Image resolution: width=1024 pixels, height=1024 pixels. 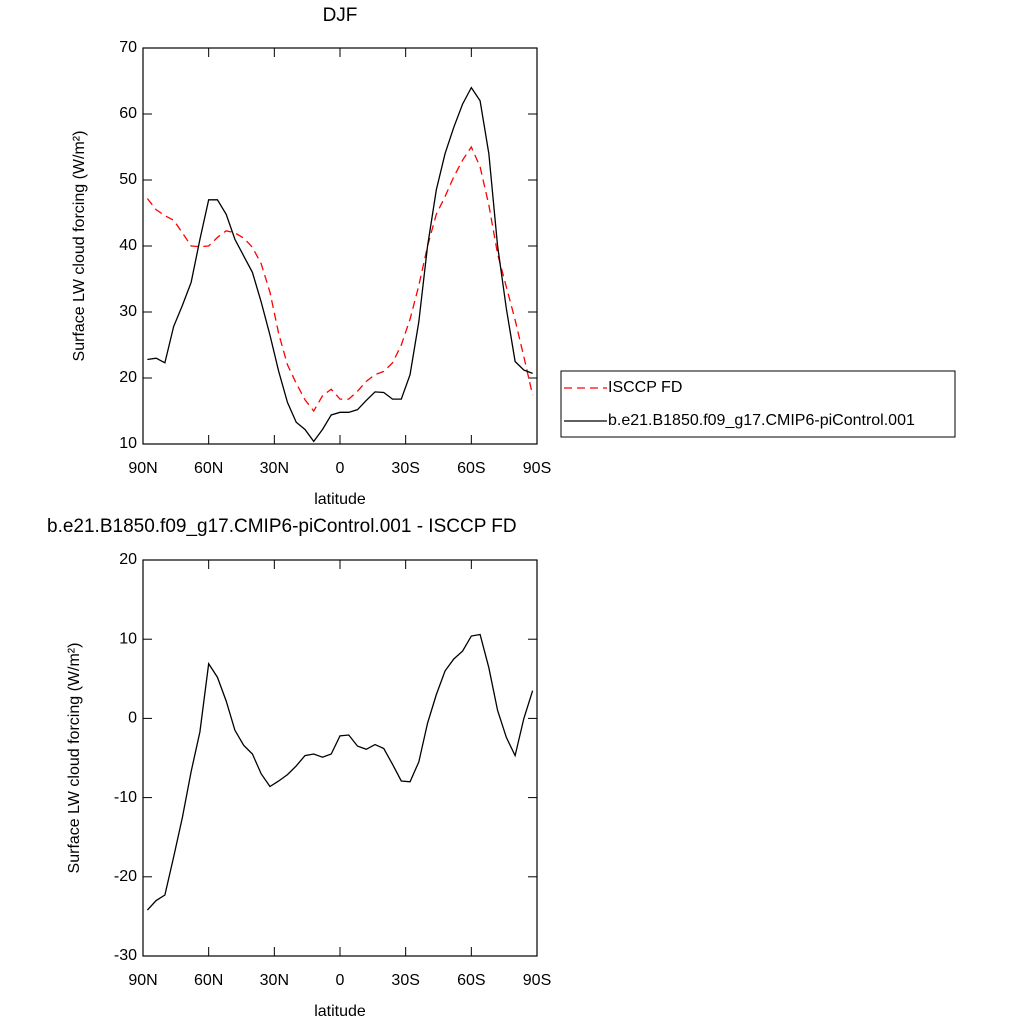 I want to click on y-tick-label: 50, so click(x=128, y=179).